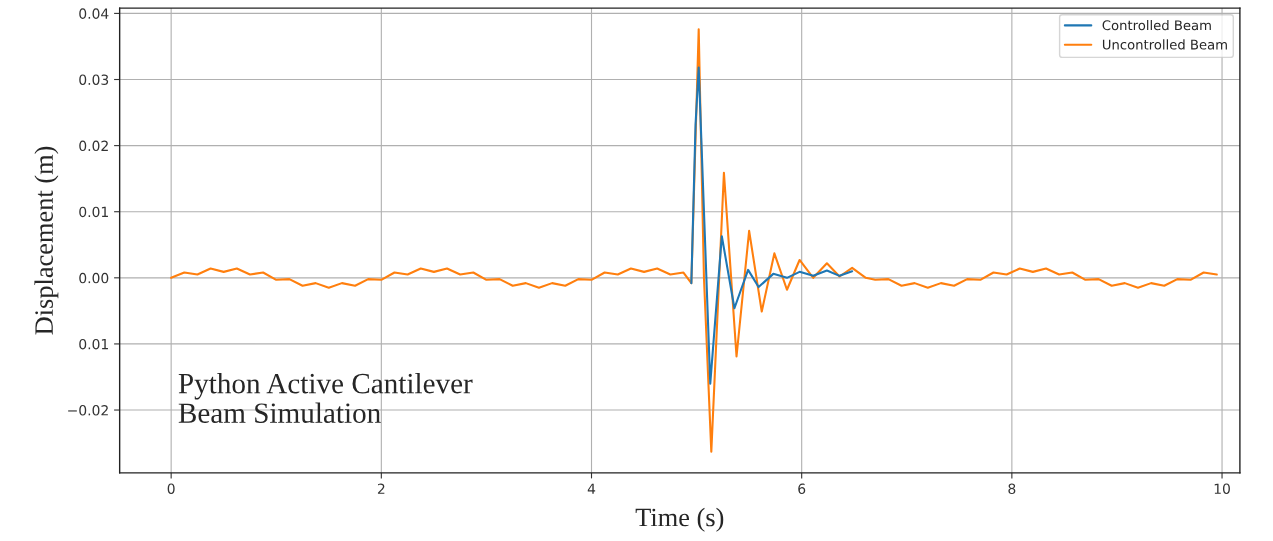  I want to click on annotation: Python Active Cantilever Beam Simulation, so click(325, 398).